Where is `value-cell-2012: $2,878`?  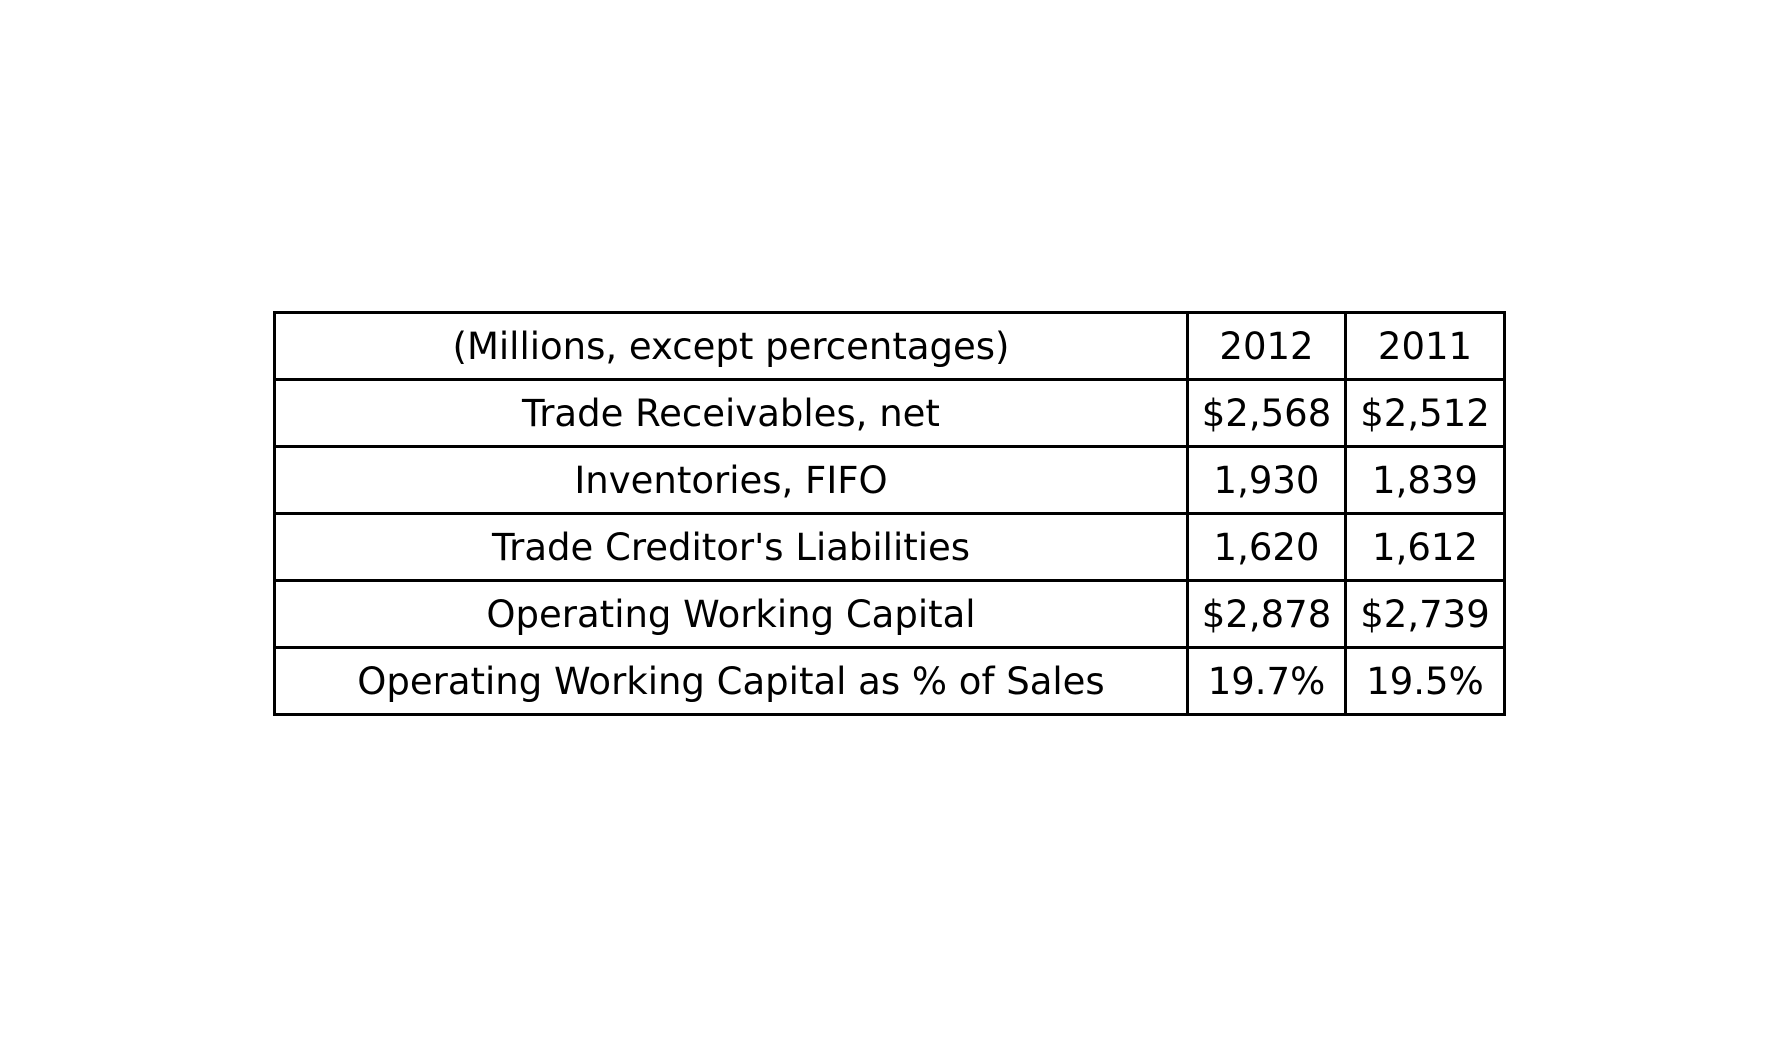
value-cell-2012: $2,878 is located at coordinates (1266, 614).